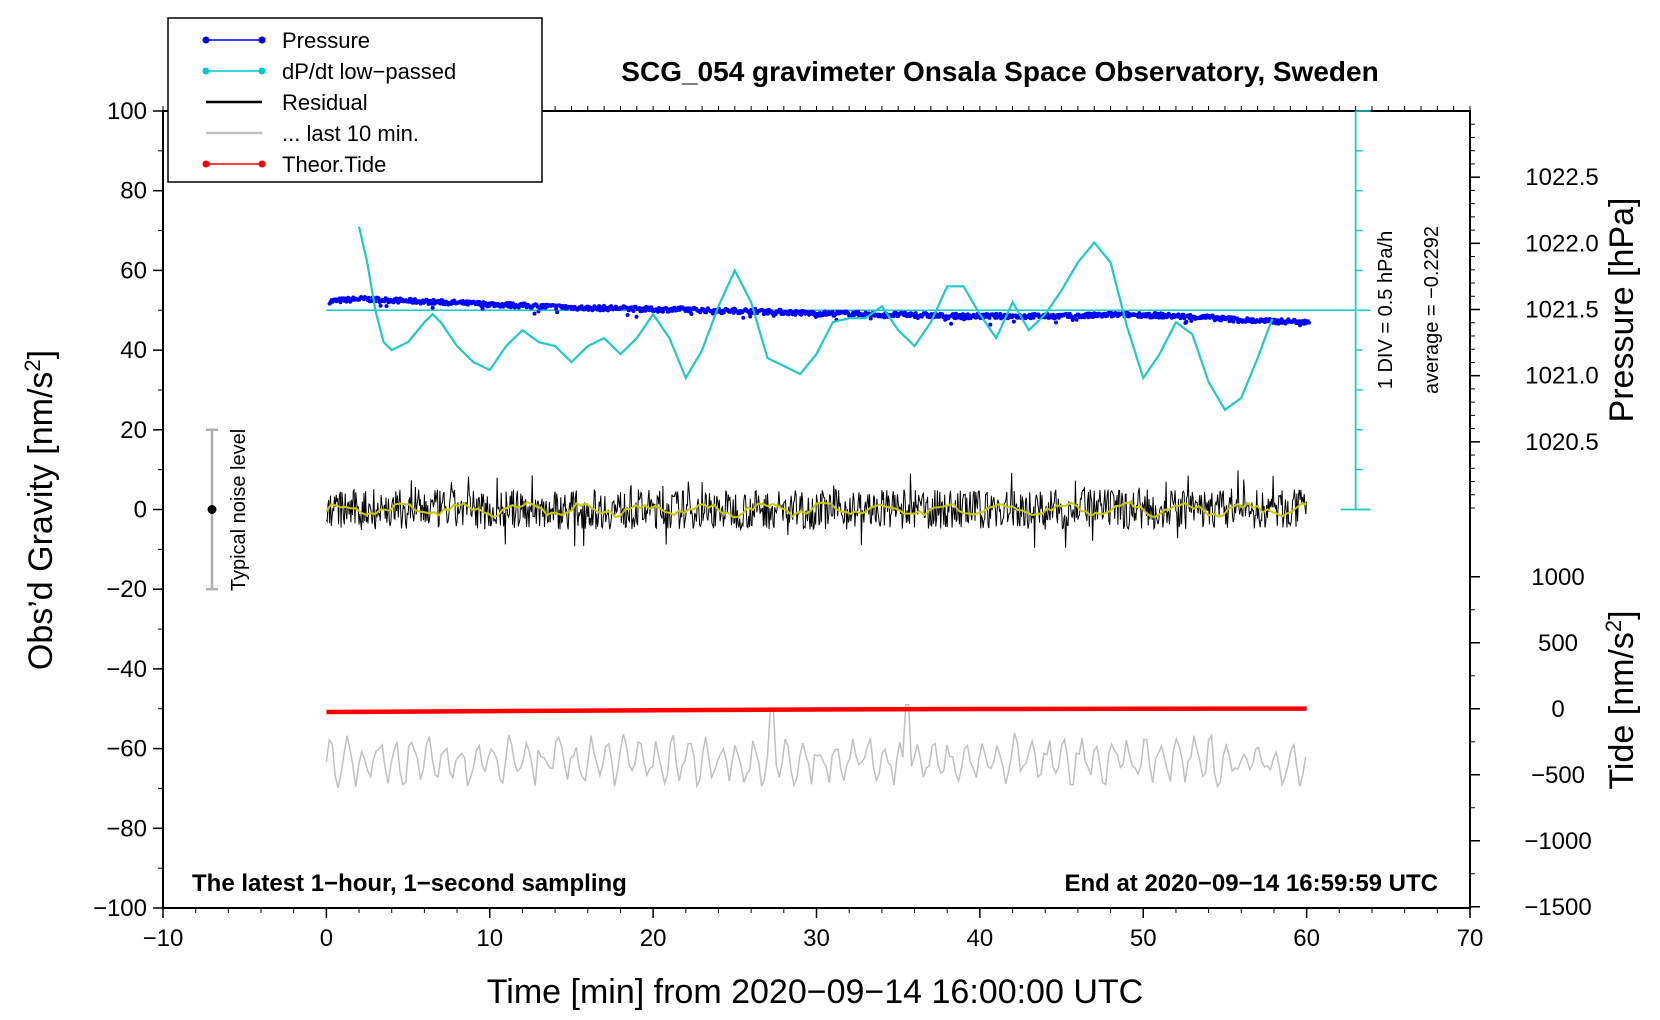 The height and width of the screenshot is (1020, 1660). Describe the element at coordinates (126, 589) in the screenshot. I see `y-tick-label: −20` at that location.